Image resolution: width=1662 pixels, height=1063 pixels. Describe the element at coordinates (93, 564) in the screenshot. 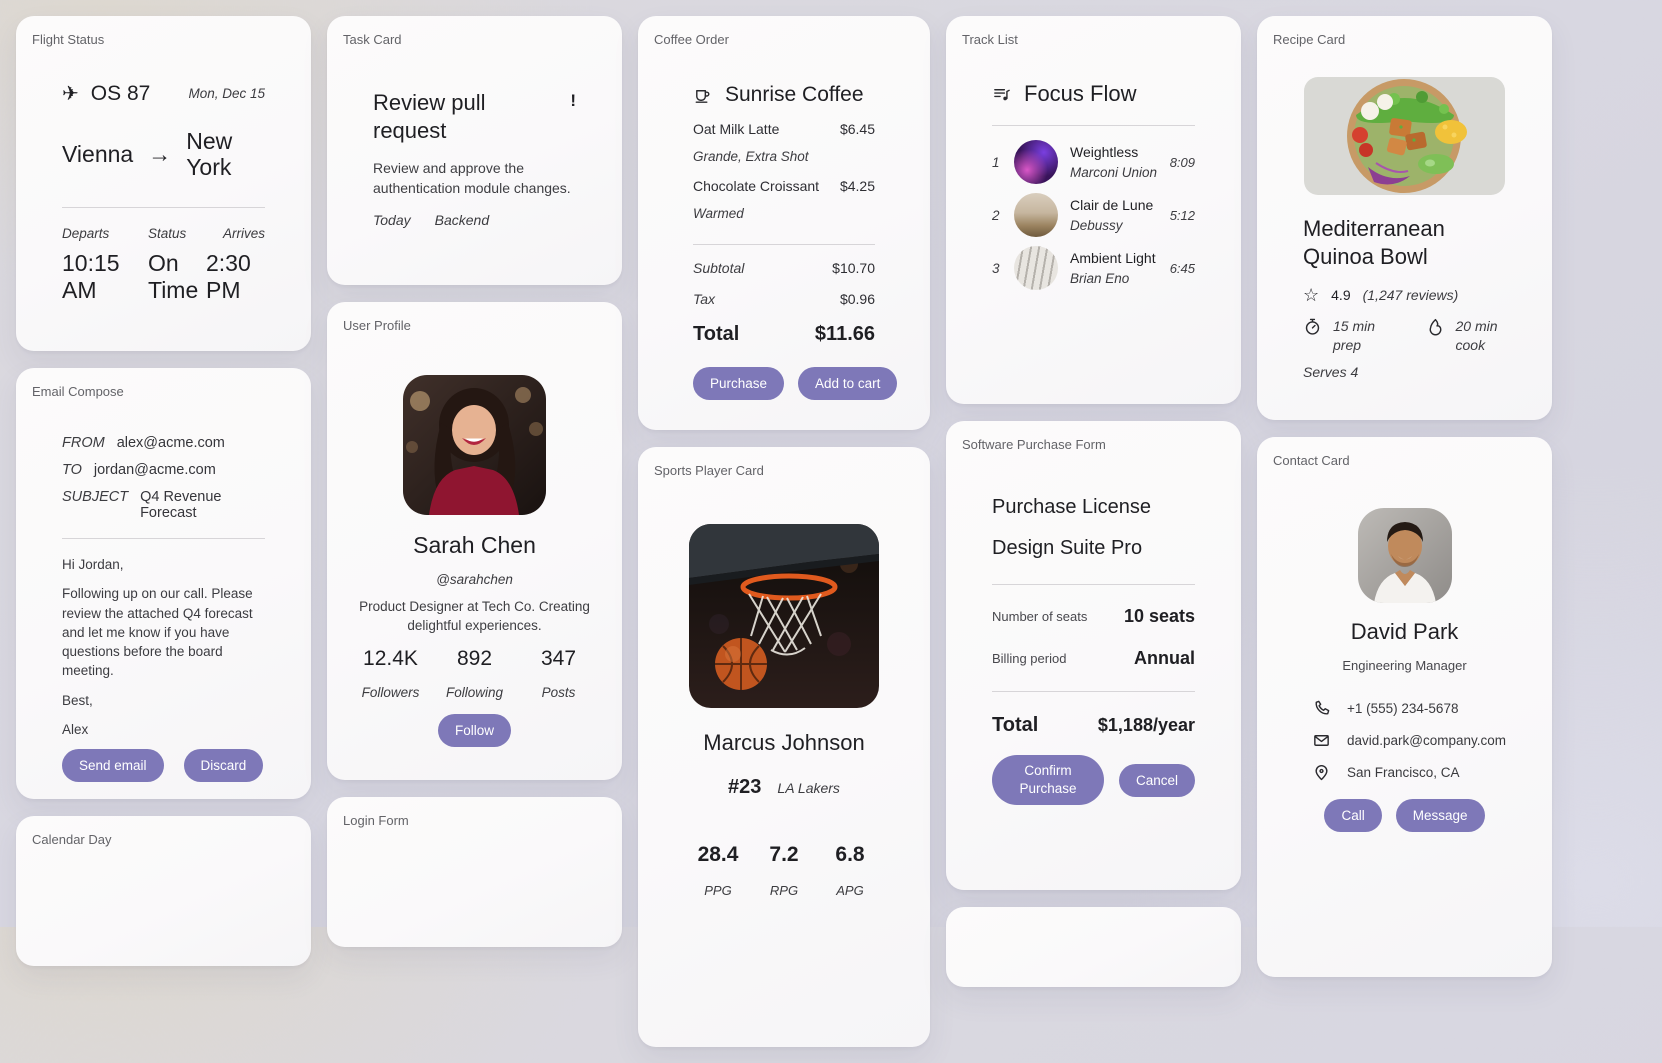

I see `email-greeting: Hi Jordan,` at that location.